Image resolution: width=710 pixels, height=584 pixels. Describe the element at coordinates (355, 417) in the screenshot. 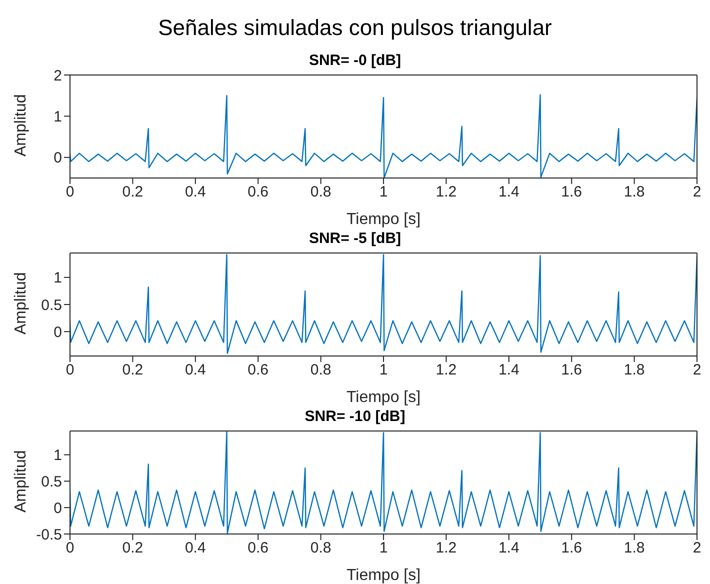

I see `chart-title: SNR= -10 [dB]` at that location.